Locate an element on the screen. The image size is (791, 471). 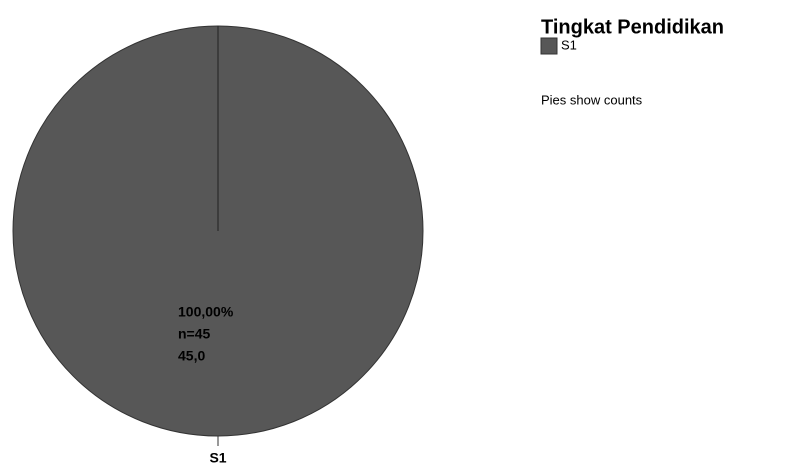
legend: Tingkat Pendidikan S1 is located at coordinates (632, 35).